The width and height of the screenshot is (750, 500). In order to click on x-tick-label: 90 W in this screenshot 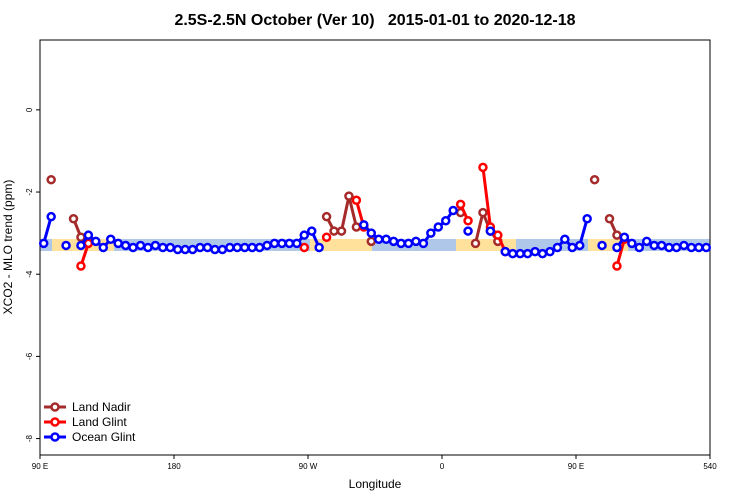, I will do `click(308, 466)`.